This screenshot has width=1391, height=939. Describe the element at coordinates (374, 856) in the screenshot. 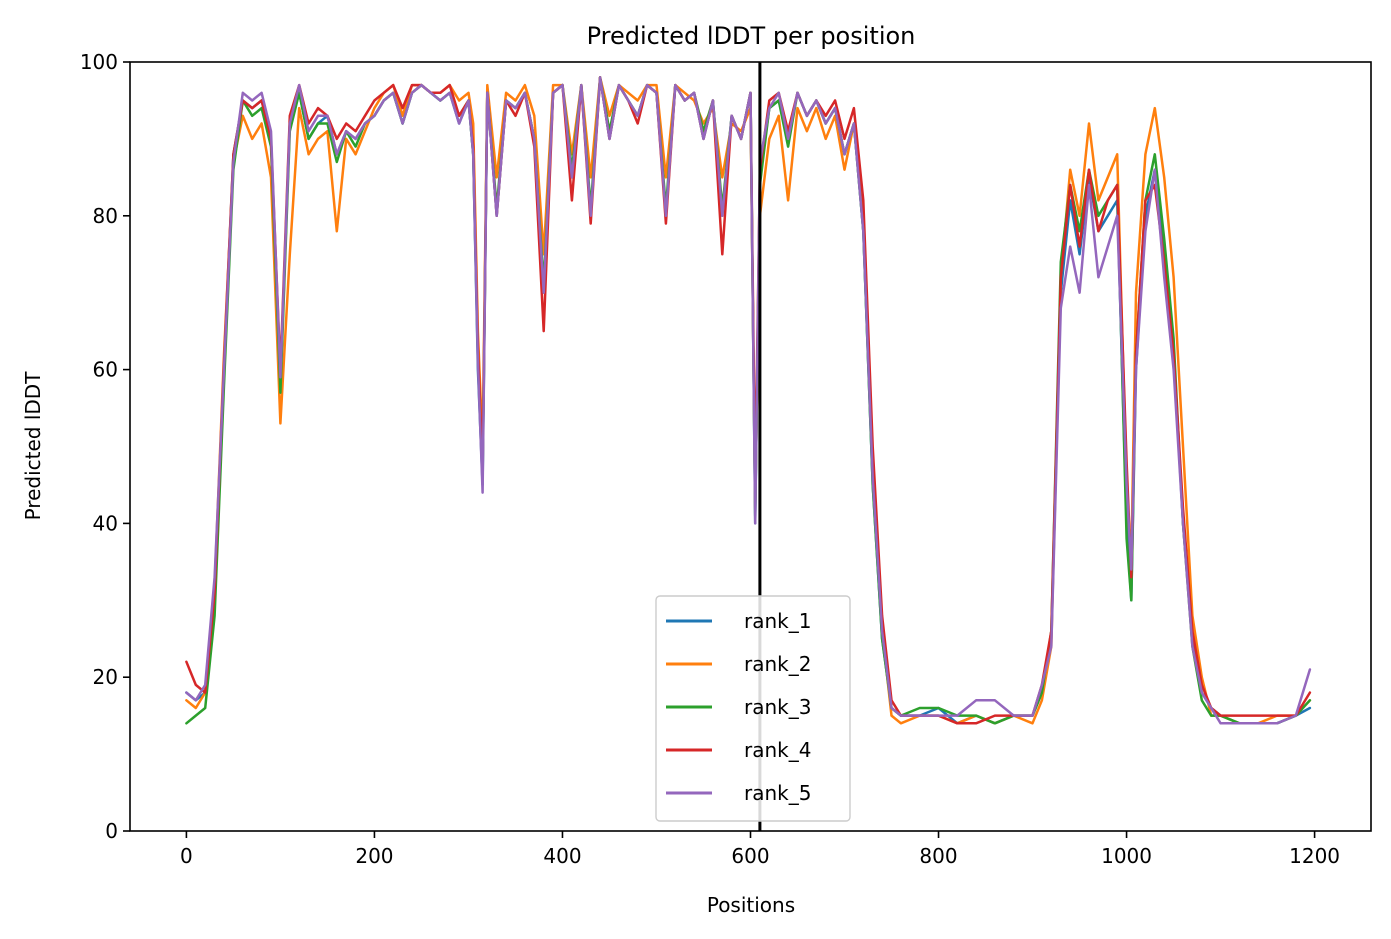

I see `x-tick-label: 200` at that location.